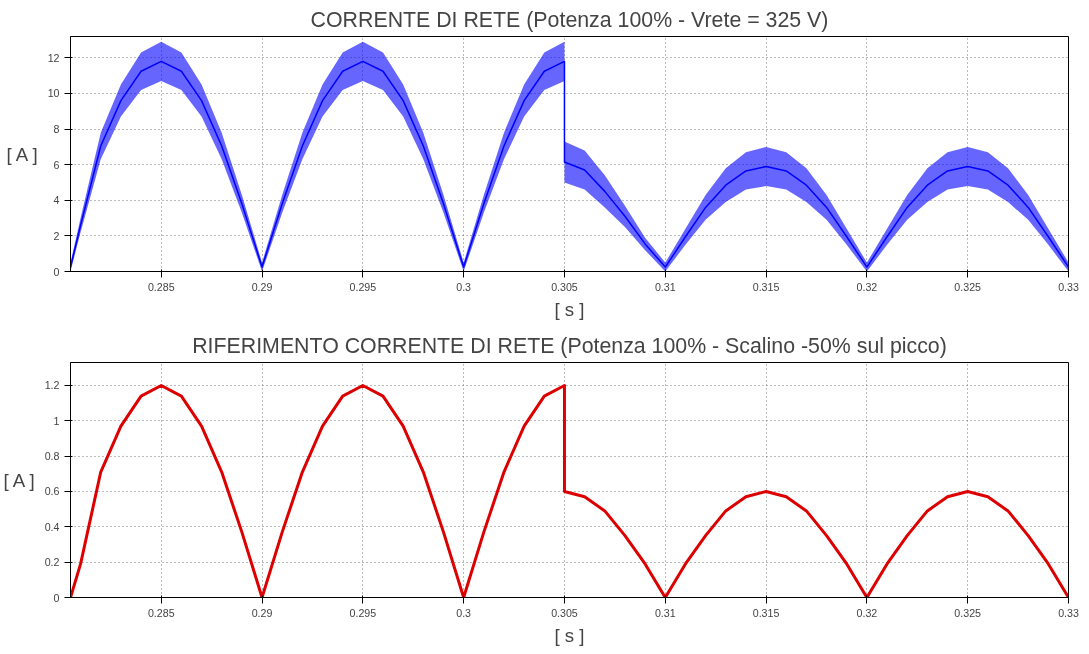 The image size is (1089, 654). What do you see at coordinates (569, 345) in the screenshot?
I see `chart-title: RIFERIMENTO CORRENTE DI RETE (Potenza 100% - Scalino -50% sul picco)` at bounding box center [569, 345].